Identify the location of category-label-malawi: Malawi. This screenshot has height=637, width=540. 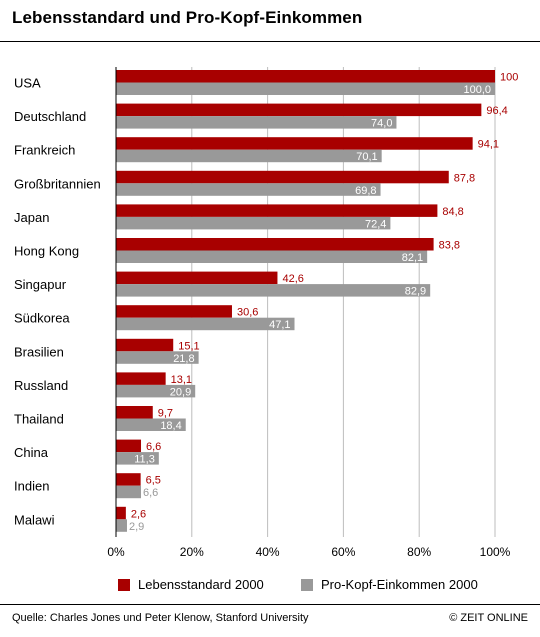
(34, 519).